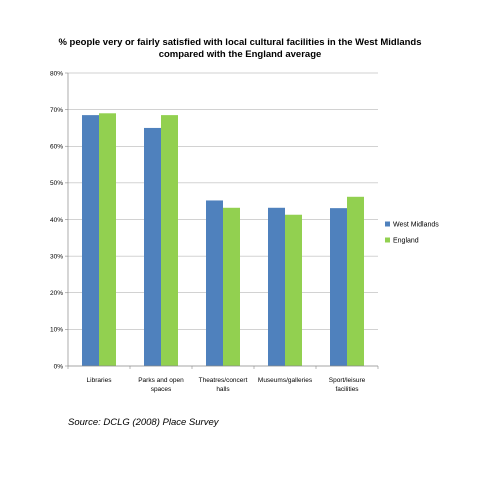 The image size is (480, 480). Describe the element at coordinates (223, 389) in the screenshot. I see `category-label: halls` at that location.